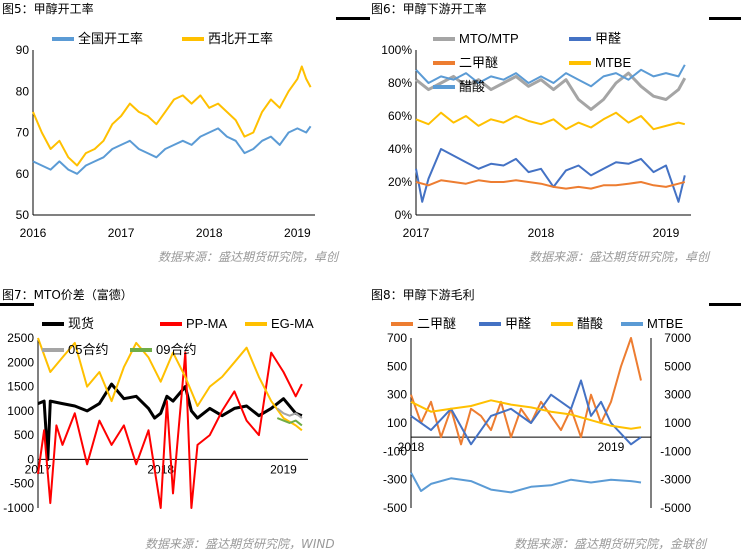 This screenshot has width=742, height=552. What do you see at coordinates (20, 338) in the screenshot?
I see `y-tick-label: 2500` at bounding box center [20, 338].